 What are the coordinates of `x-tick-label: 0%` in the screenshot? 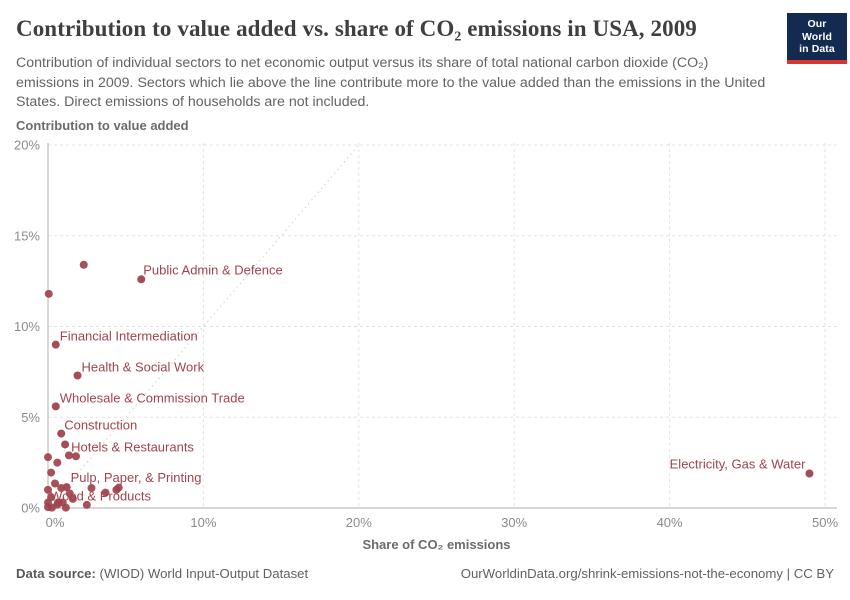 It's located at (55, 522).